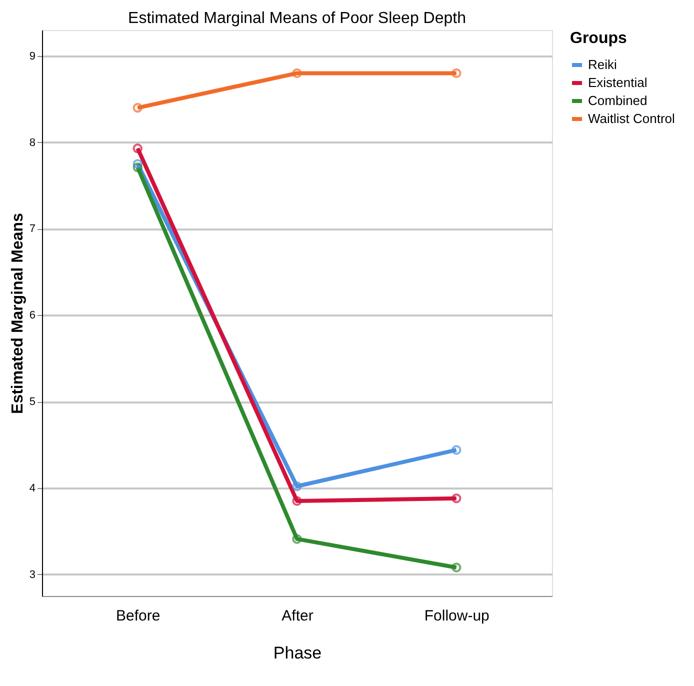 This screenshot has width=694, height=686. What do you see at coordinates (17, 313) in the screenshot?
I see `y-axis-title: Estimated Marginal Means` at bounding box center [17, 313].